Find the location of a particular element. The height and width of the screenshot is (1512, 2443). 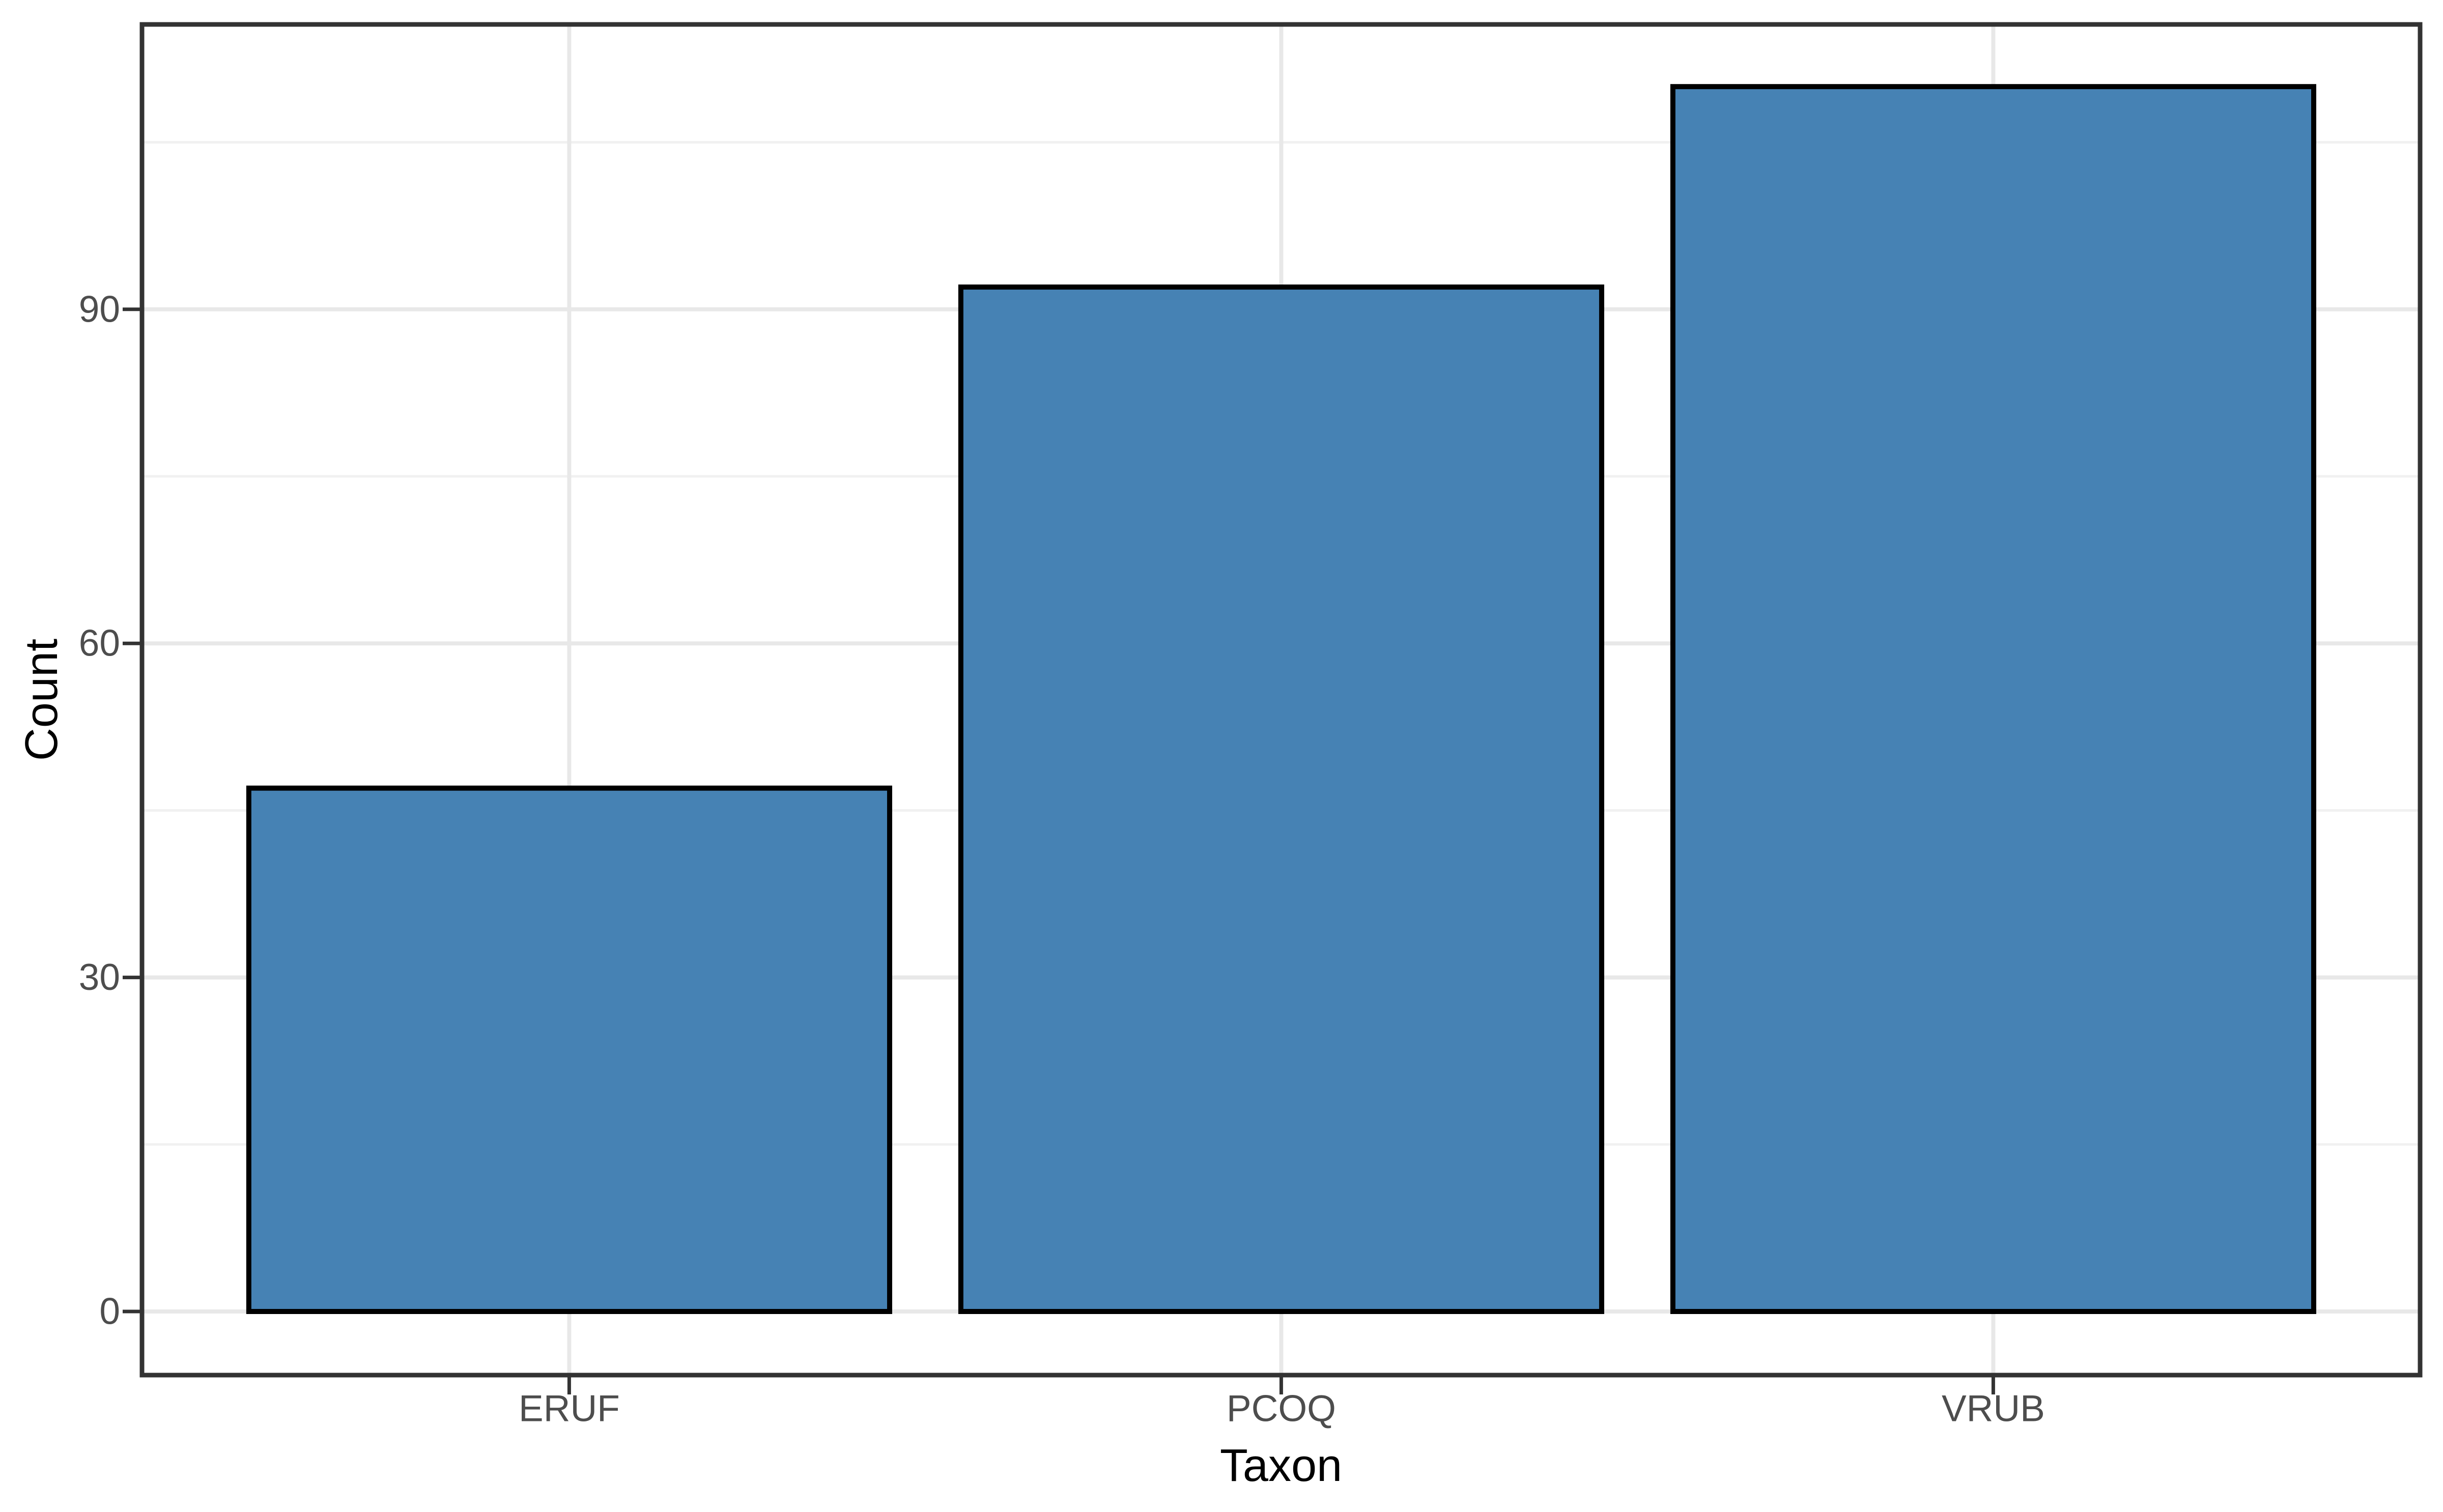

x-axis-title: Taxon is located at coordinates (1281, 1465).